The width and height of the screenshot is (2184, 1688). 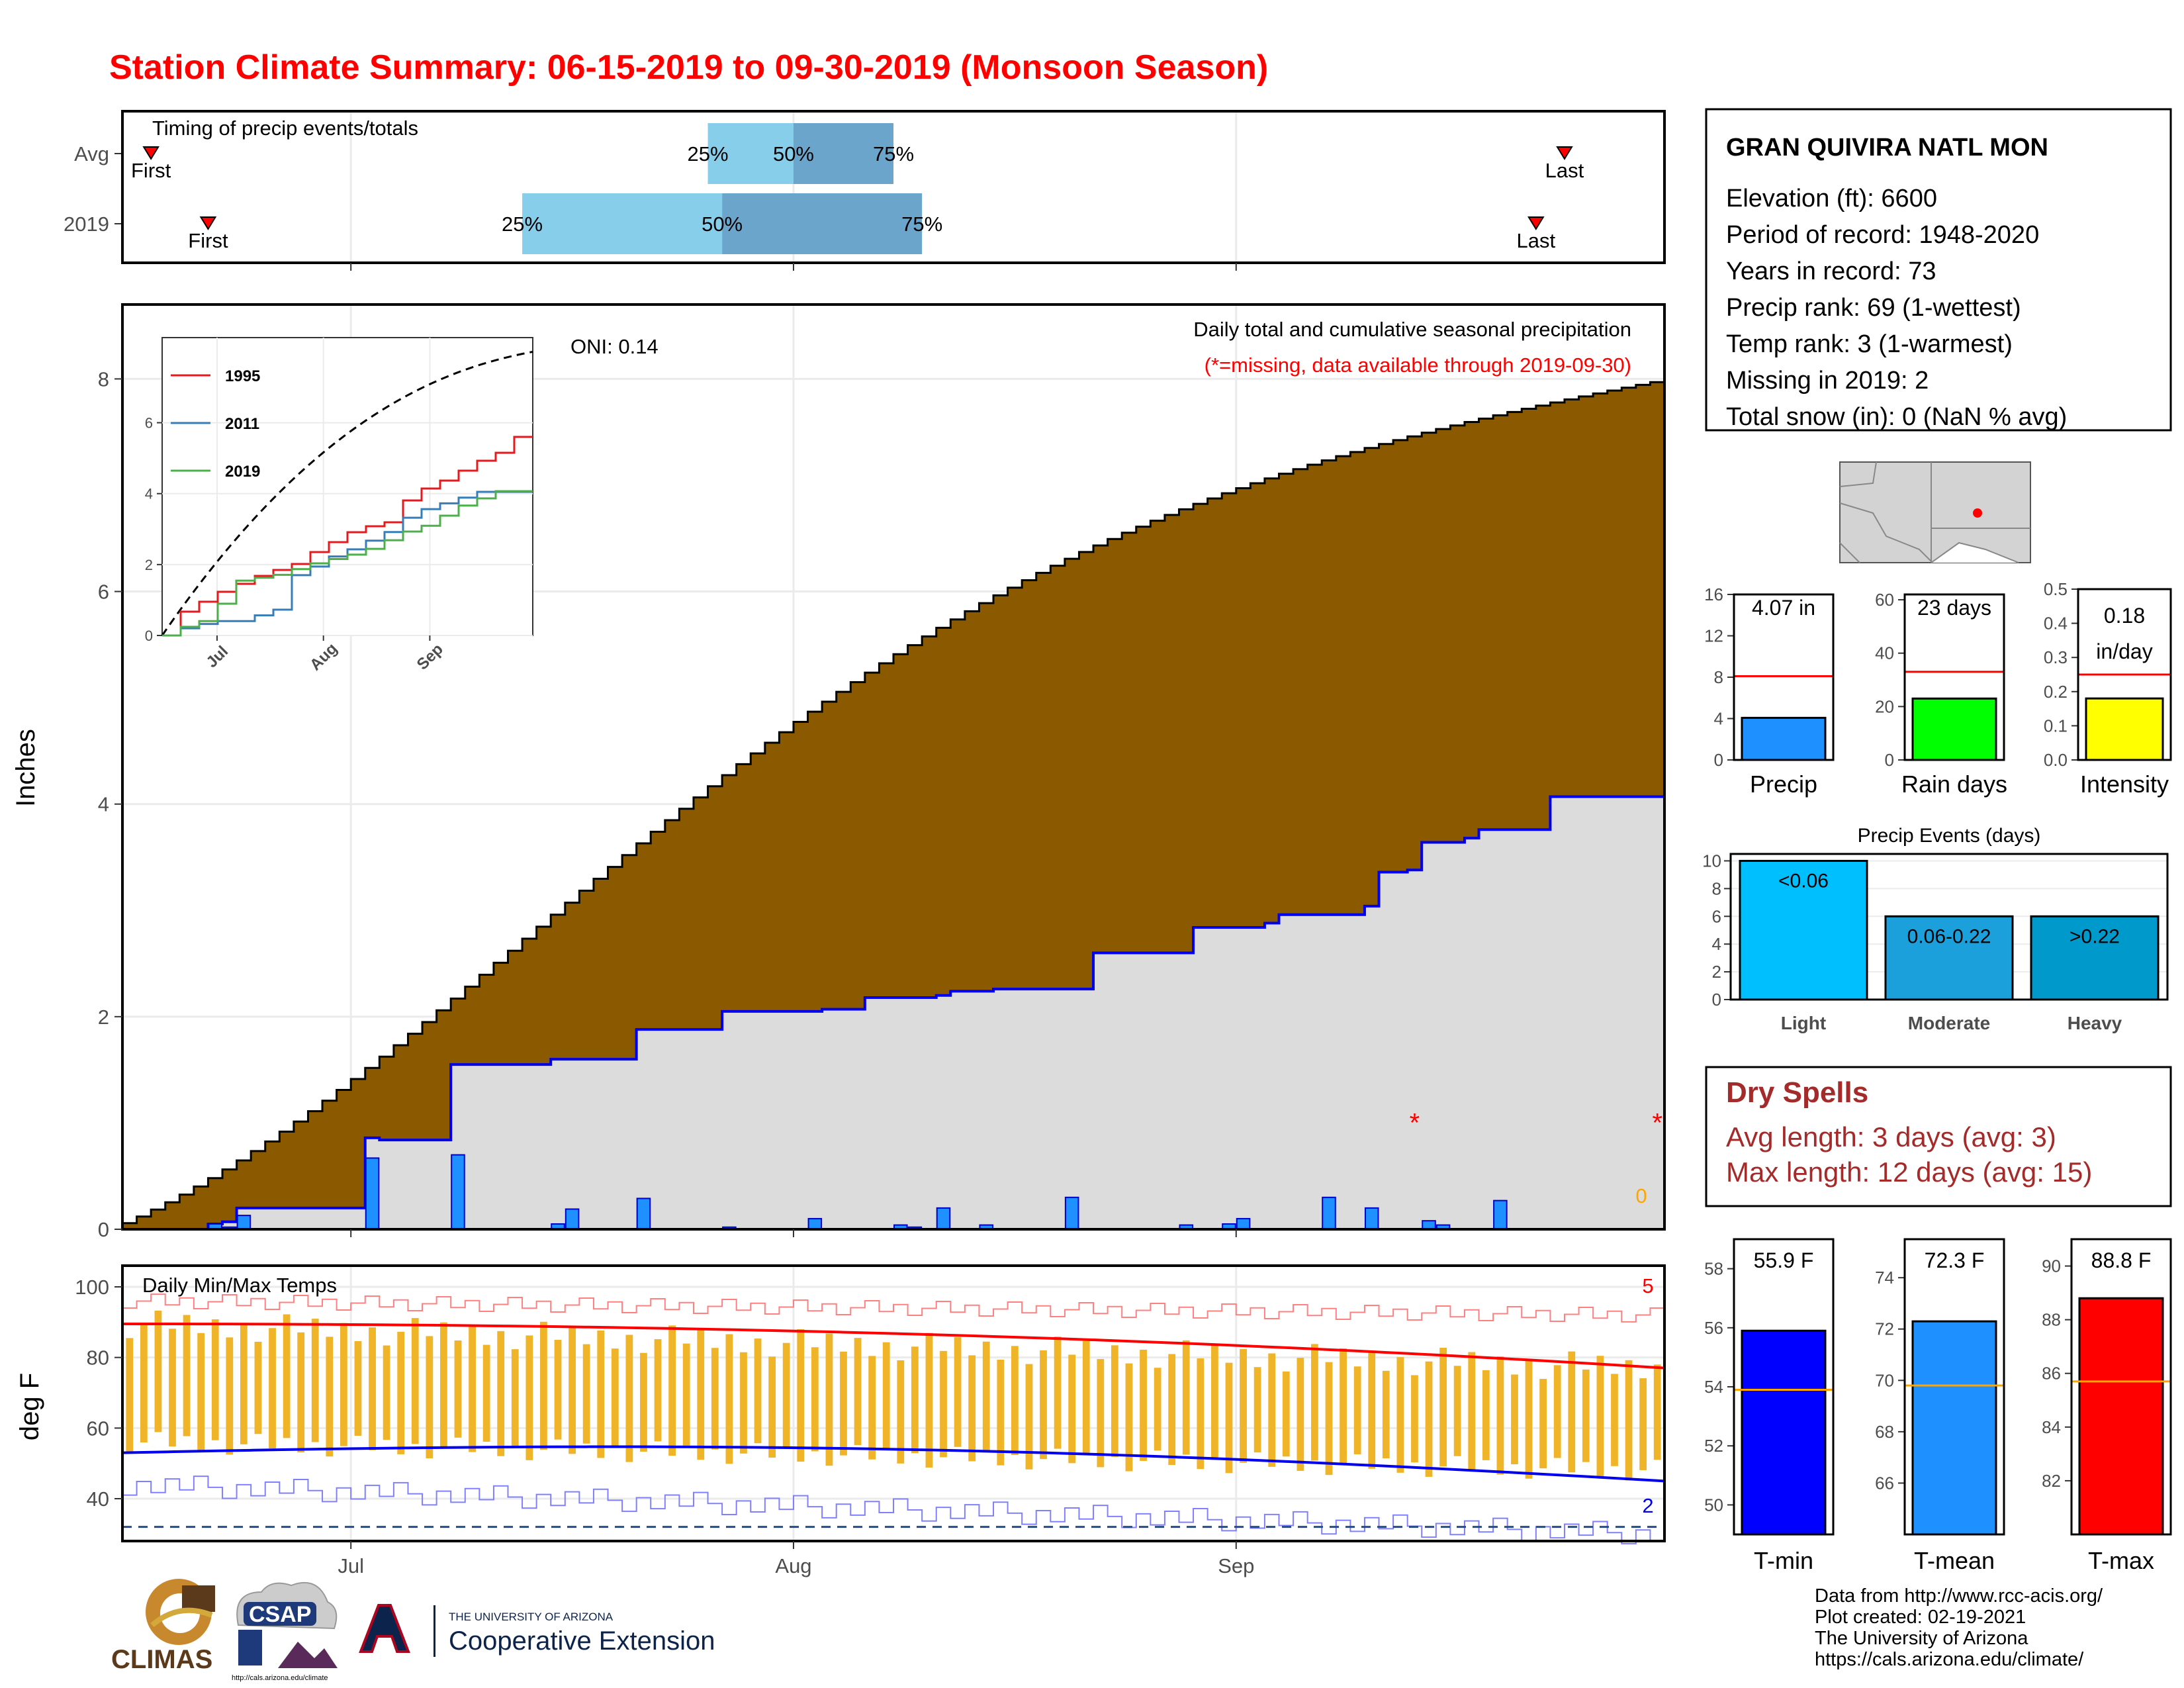 What do you see at coordinates (1887, 148) in the screenshot?
I see `station-name: GRAN QUIVIRA NATL MON` at bounding box center [1887, 148].